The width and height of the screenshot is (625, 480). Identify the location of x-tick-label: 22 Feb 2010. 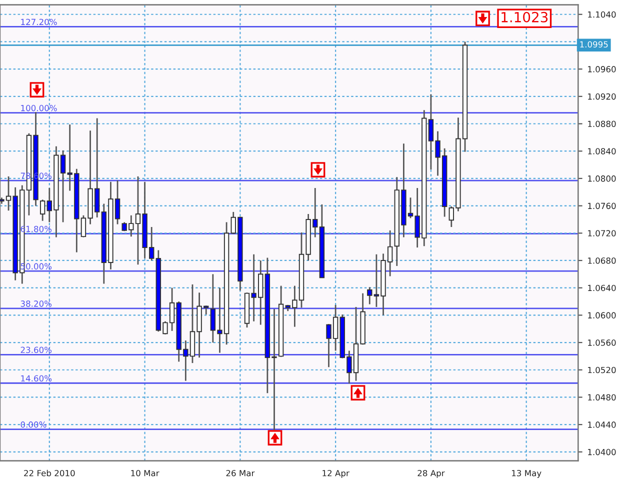
(49, 473).